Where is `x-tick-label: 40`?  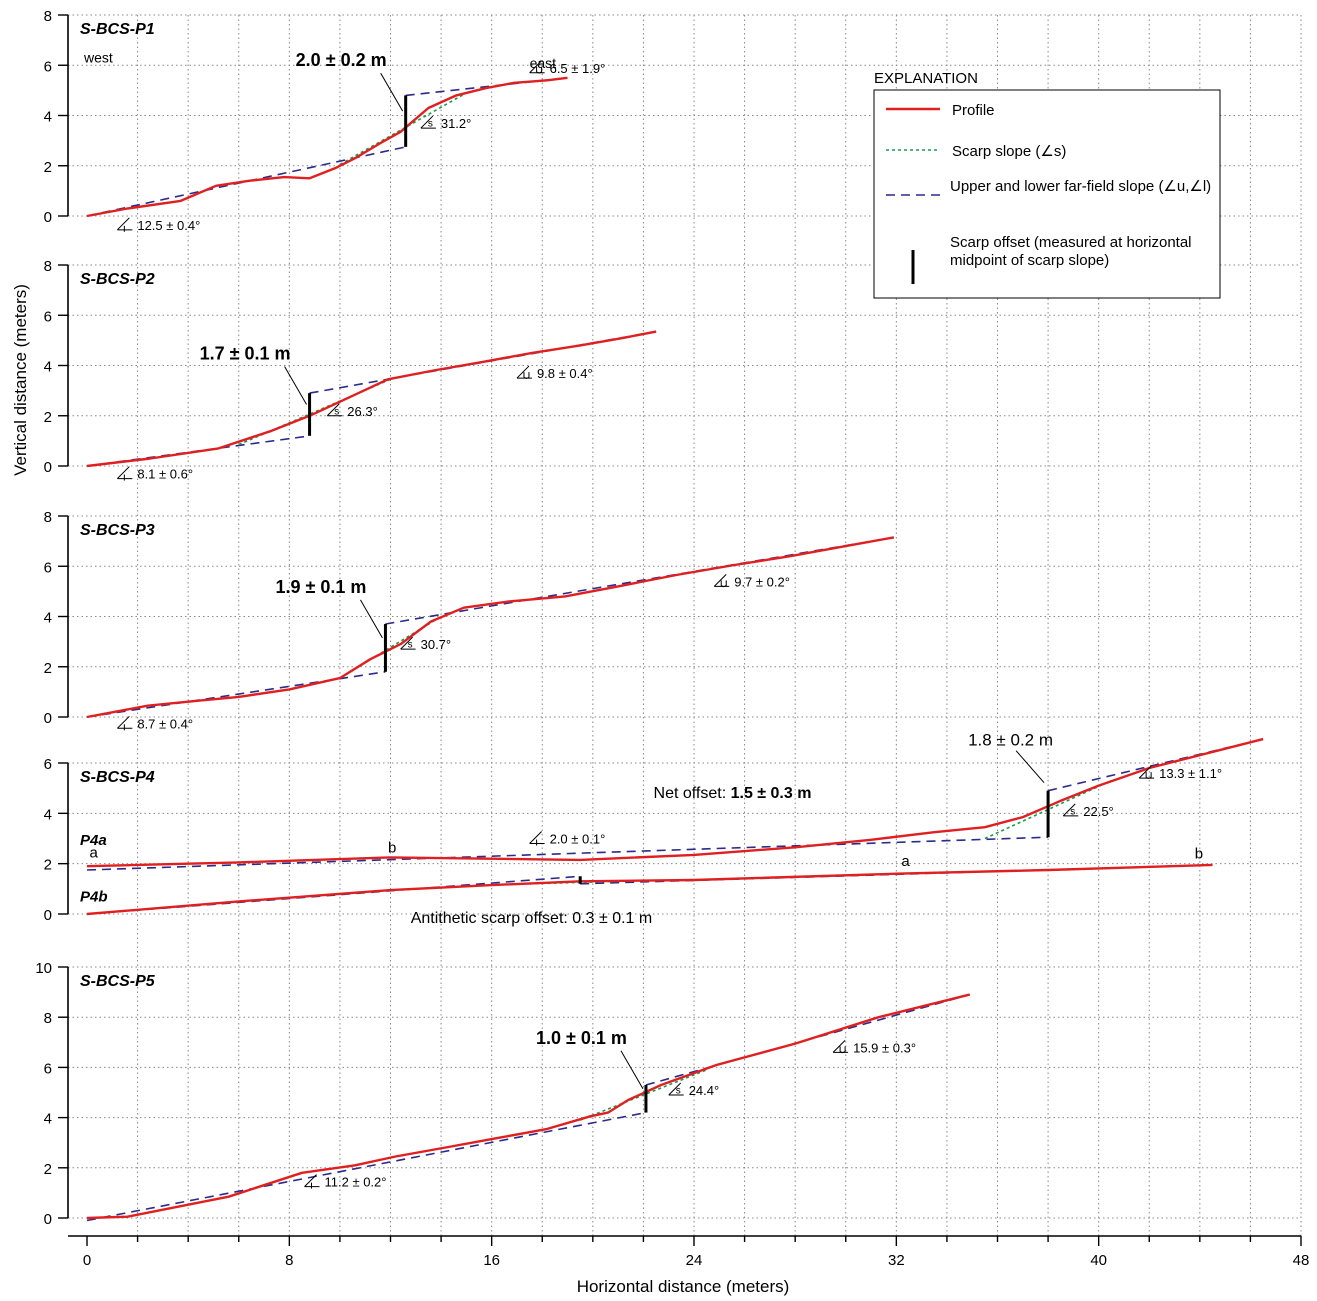 x-tick-label: 40 is located at coordinates (1098, 1260).